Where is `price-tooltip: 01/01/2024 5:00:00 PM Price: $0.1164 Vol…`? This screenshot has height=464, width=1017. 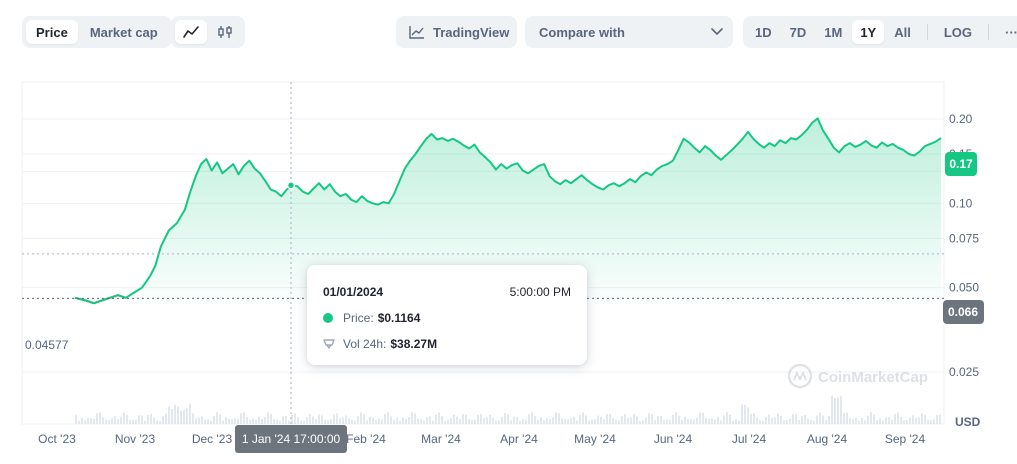
price-tooltip: 01/01/2024 5:00:00 PM Price: $0.1164 Vol… is located at coordinates (447, 315).